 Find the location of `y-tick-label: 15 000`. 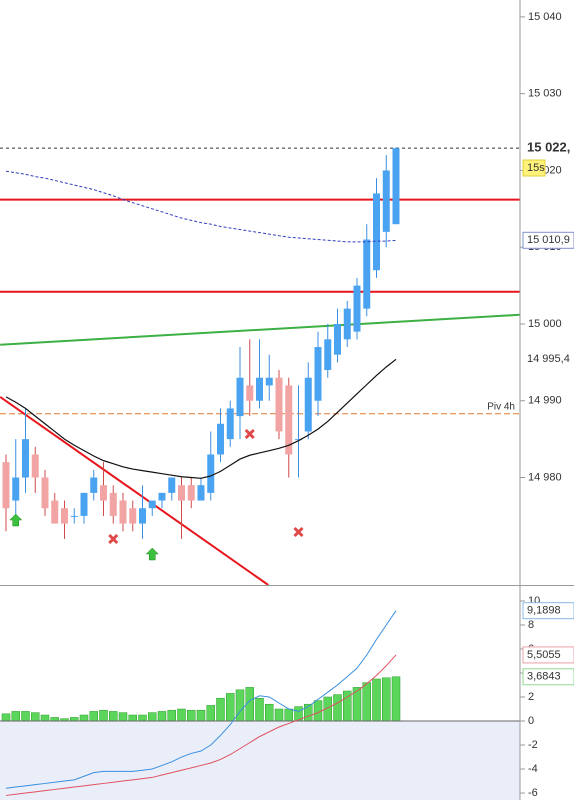

y-tick-label: 15 000 is located at coordinates (545, 324).